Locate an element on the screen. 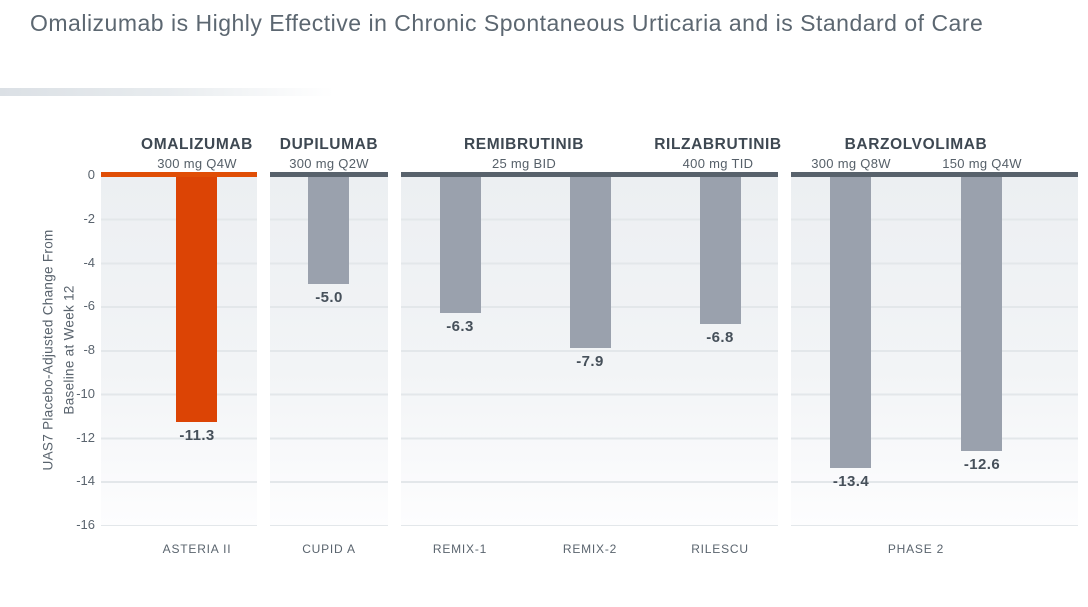 Image resolution: width=1088 pixels, height=607 pixels. bar-phase2-q8w is located at coordinates (850, 322).